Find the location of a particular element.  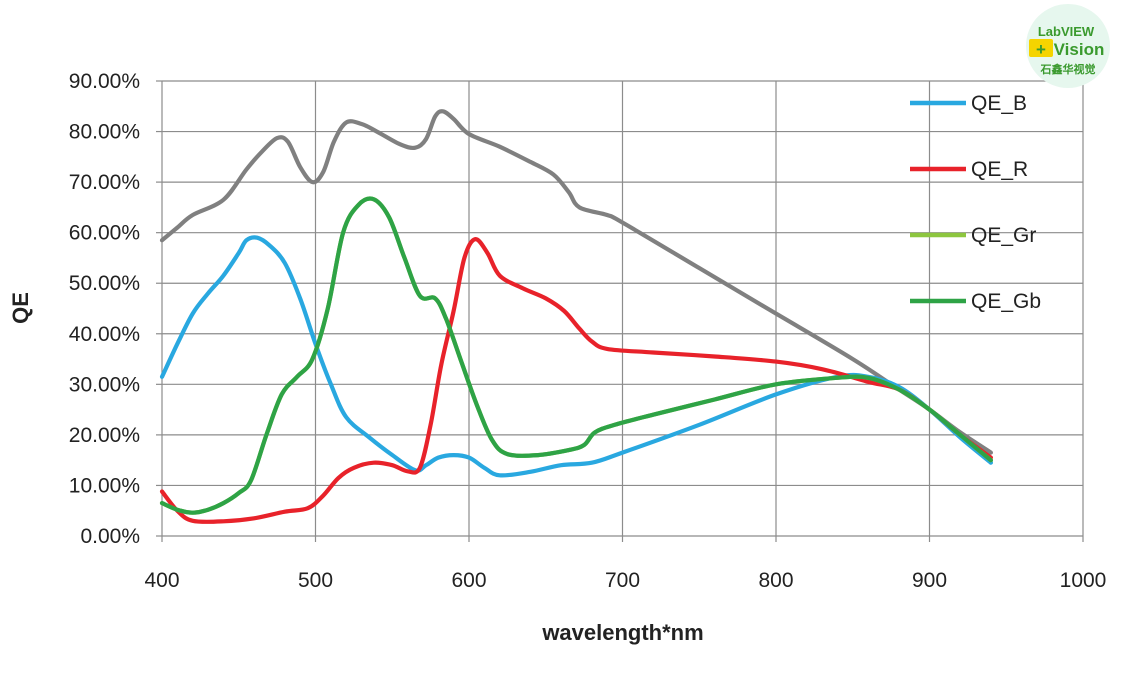

logo-text-chinese: 石鑫华视觉 is located at coordinates (1068, 69).